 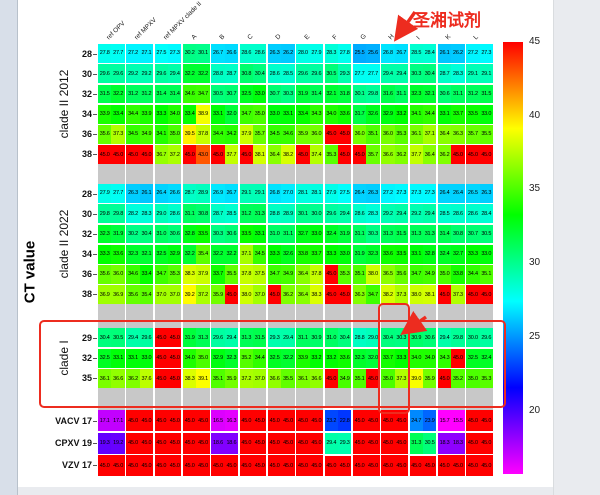 I want to click on heatmap-cell: 34.7 34.9, so click(x=423, y=274).